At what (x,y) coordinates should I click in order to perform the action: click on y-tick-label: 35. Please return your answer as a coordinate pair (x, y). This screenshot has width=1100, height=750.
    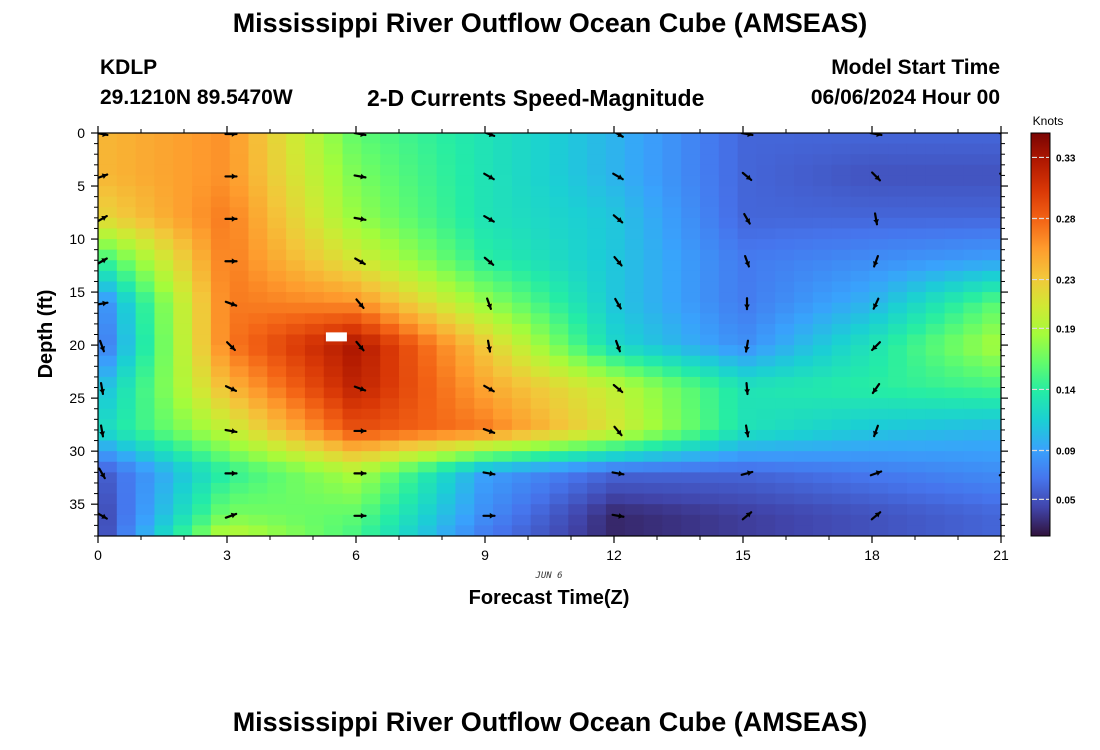
    Looking at the image, I should click on (77, 504).